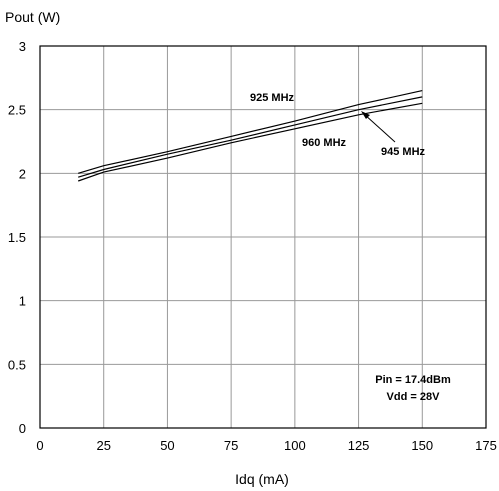  Describe the element at coordinates (359, 445) in the screenshot. I see `x-tick-label: 125` at that location.